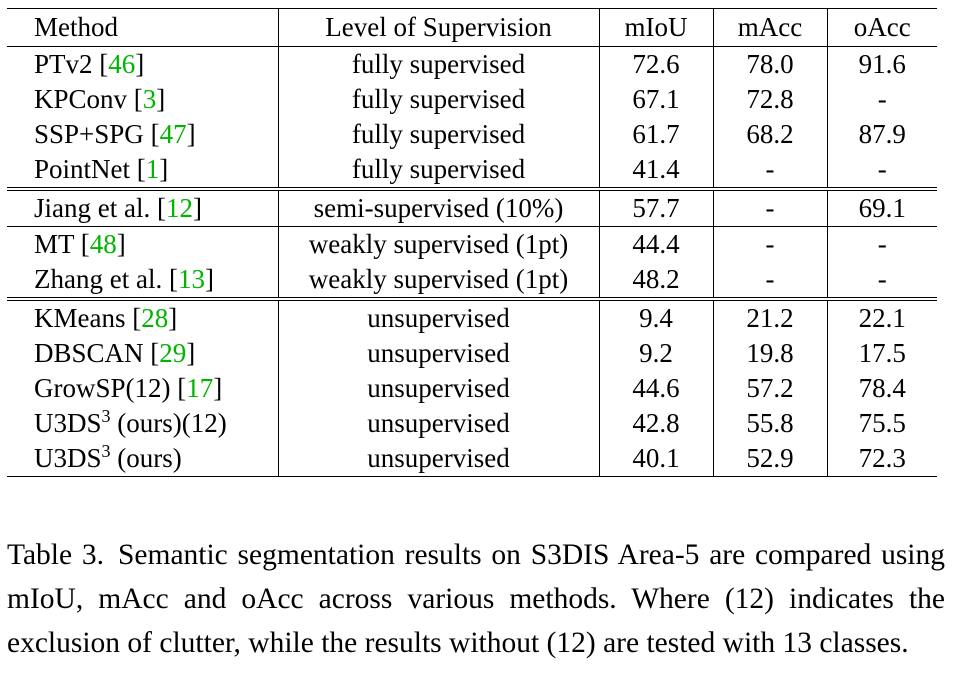  I want to click on method-cell: GrowSP(12) [17], so click(143, 388).